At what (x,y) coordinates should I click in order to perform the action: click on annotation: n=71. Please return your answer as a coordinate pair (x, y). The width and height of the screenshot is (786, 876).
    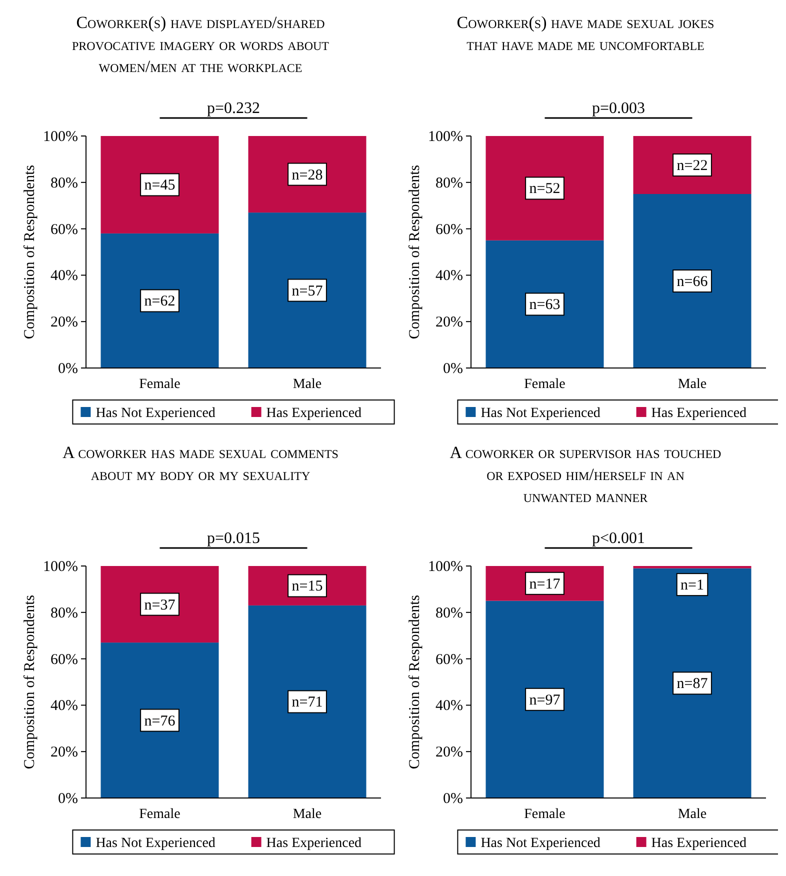
    Looking at the image, I should click on (307, 702).